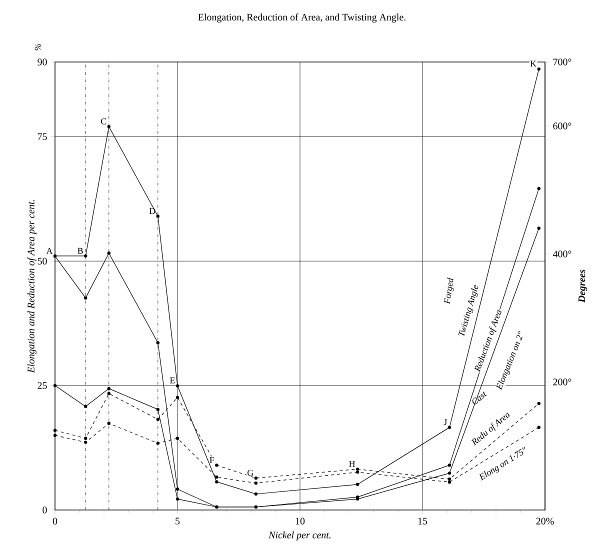 The image size is (605, 545). What do you see at coordinates (212, 460) in the screenshot?
I see `annotation: F` at bounding box center [212, 460].